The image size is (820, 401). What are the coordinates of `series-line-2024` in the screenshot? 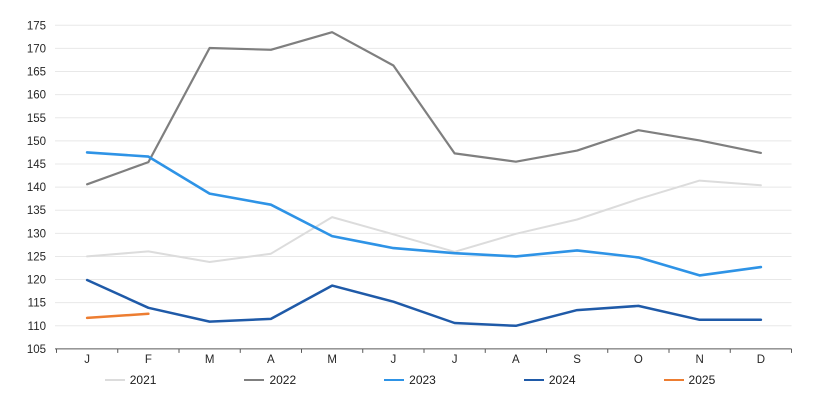 It's located at (424, 303).